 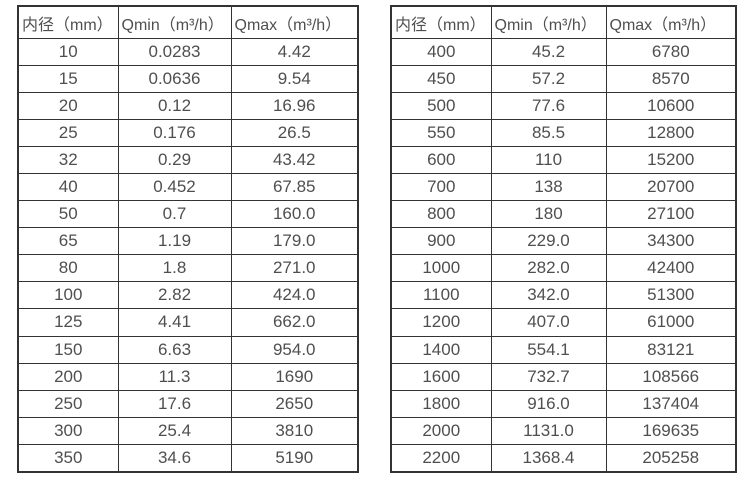 I want to click on table-cell: 1400, so click(x=441, y=349).